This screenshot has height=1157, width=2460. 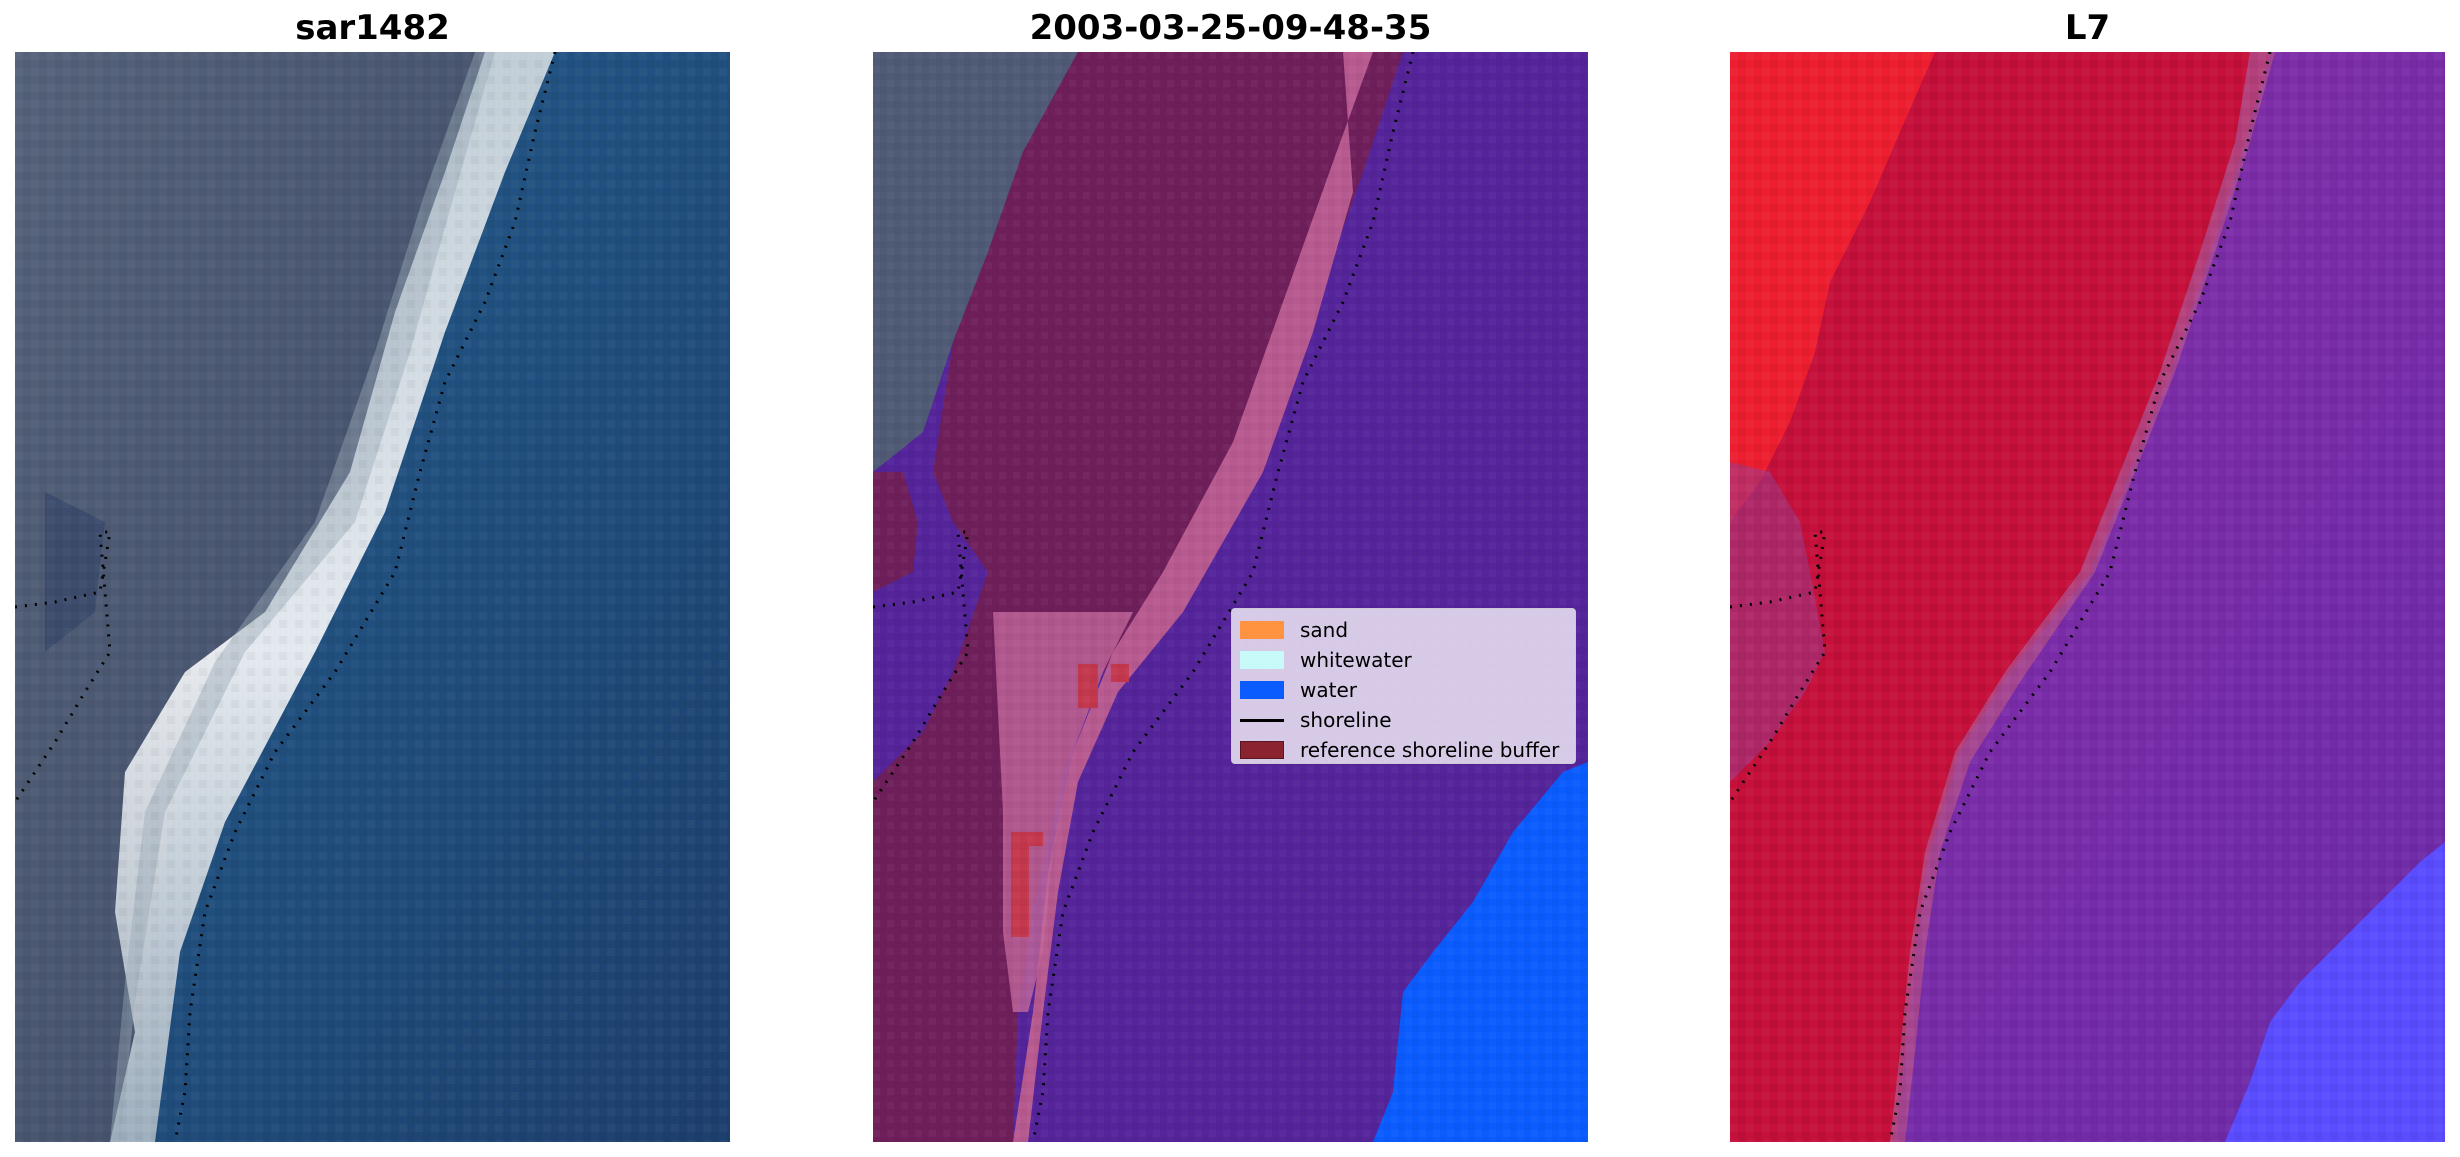 What do you see at coordinates (1324, 630) in the screenshot?
I see `legend-label: sand` at bounding box center [1324, 630].